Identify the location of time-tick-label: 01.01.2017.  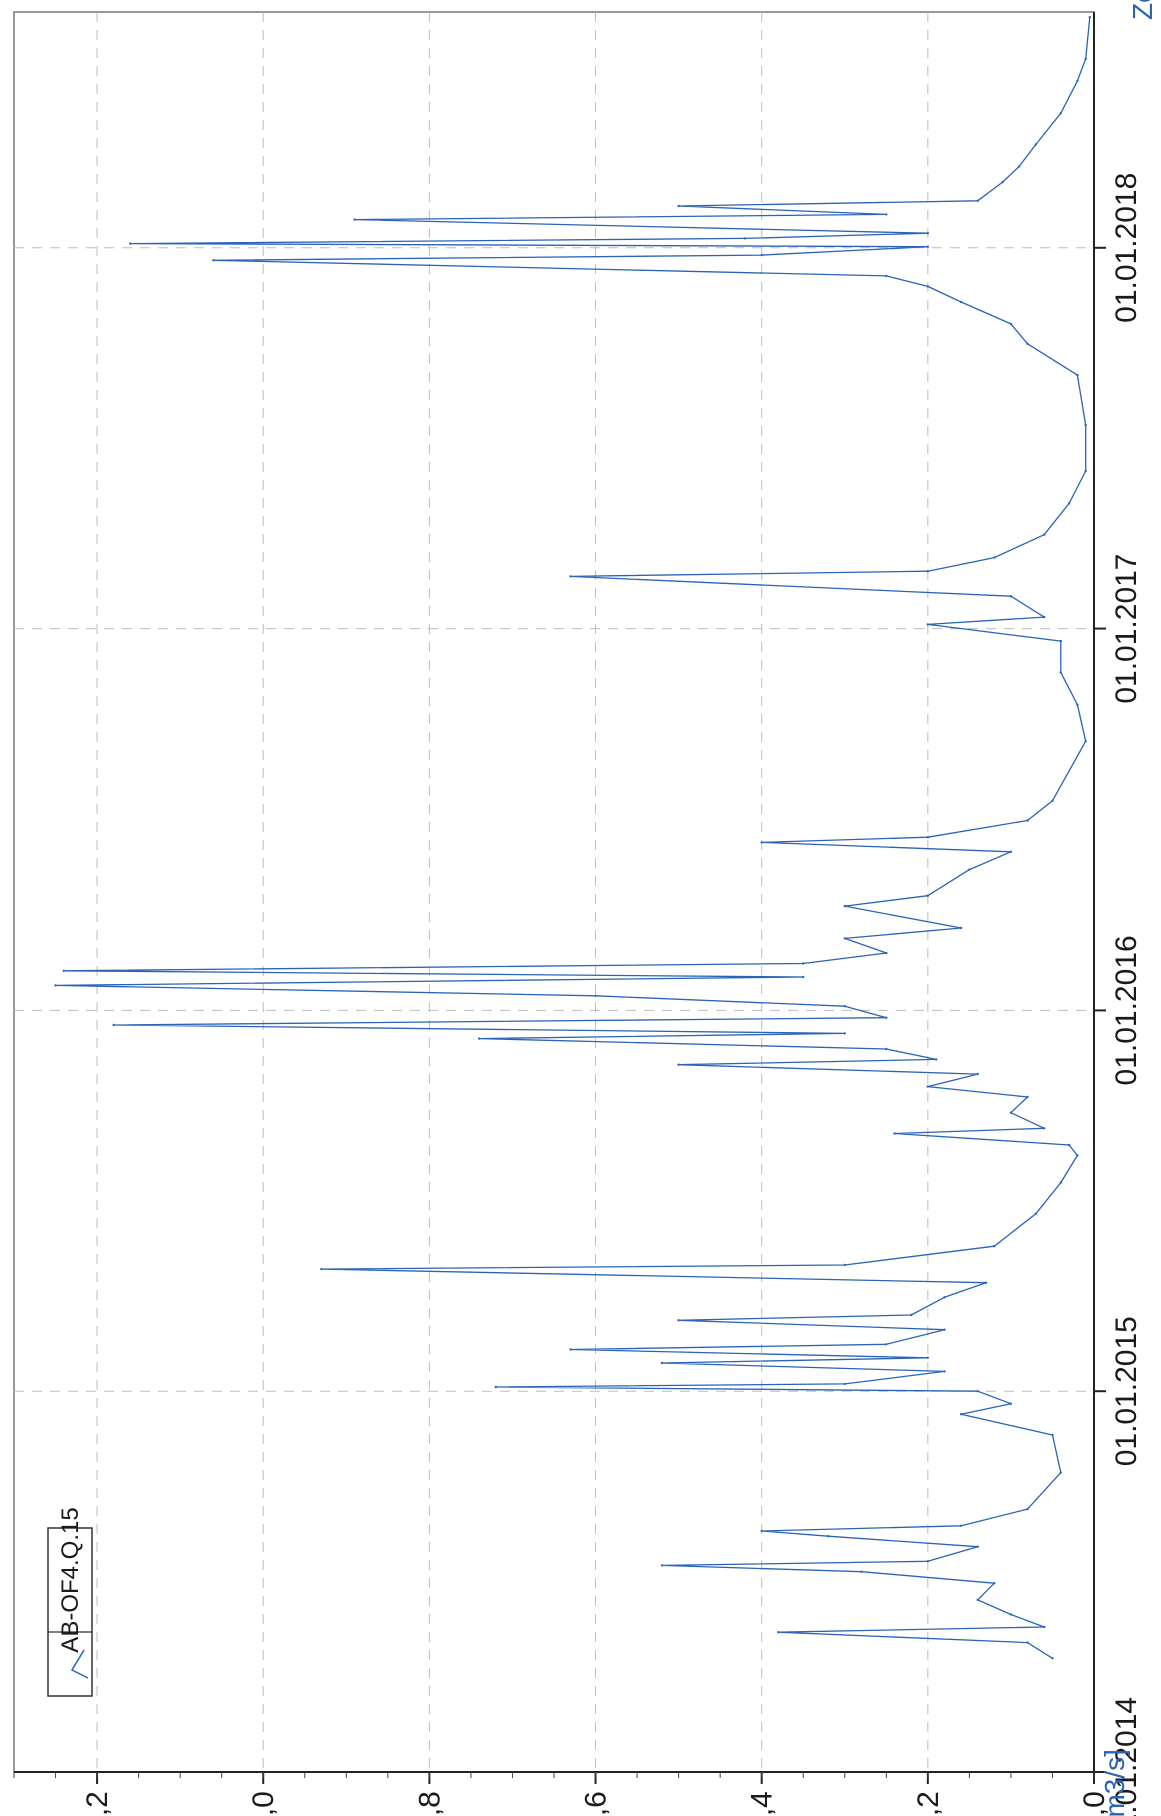
(1126, 628).